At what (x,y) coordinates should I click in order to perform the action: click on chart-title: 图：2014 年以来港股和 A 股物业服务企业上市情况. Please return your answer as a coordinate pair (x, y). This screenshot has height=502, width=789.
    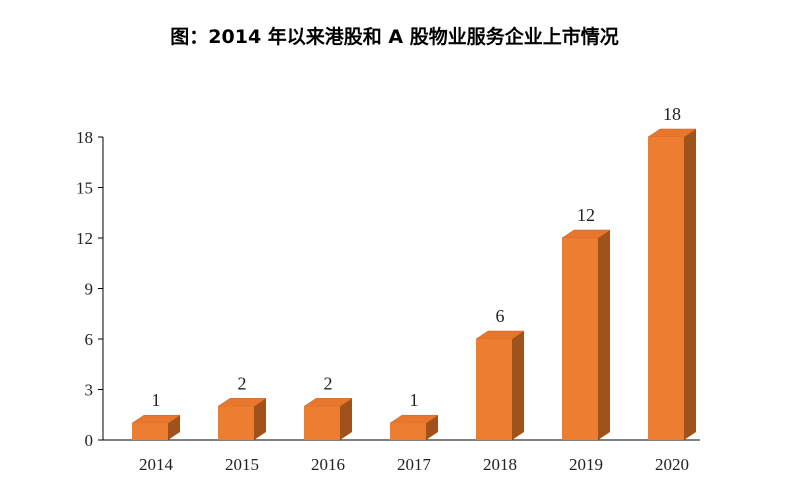
    Looking at the image, I should click on (394, 37).